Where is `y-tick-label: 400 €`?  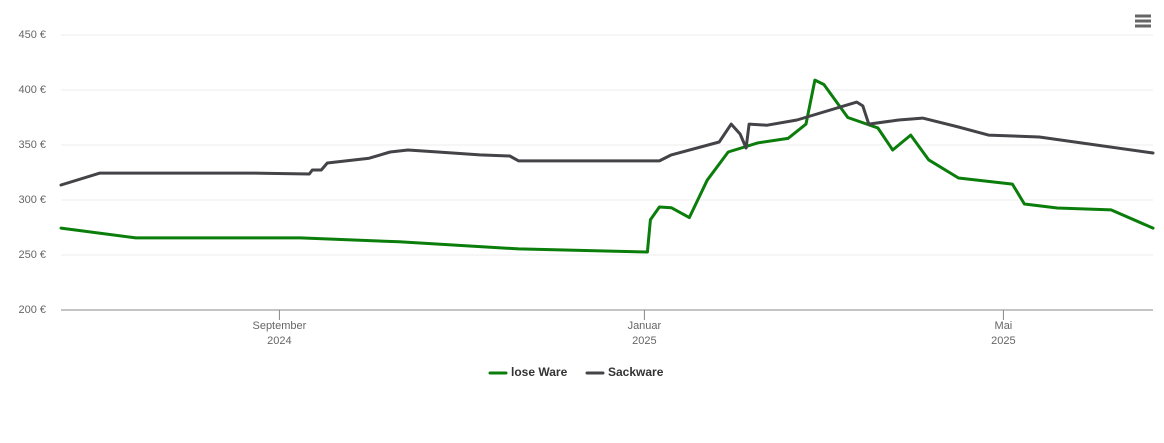
y-tick-label: 400 € is located at coordinates (32, 90).